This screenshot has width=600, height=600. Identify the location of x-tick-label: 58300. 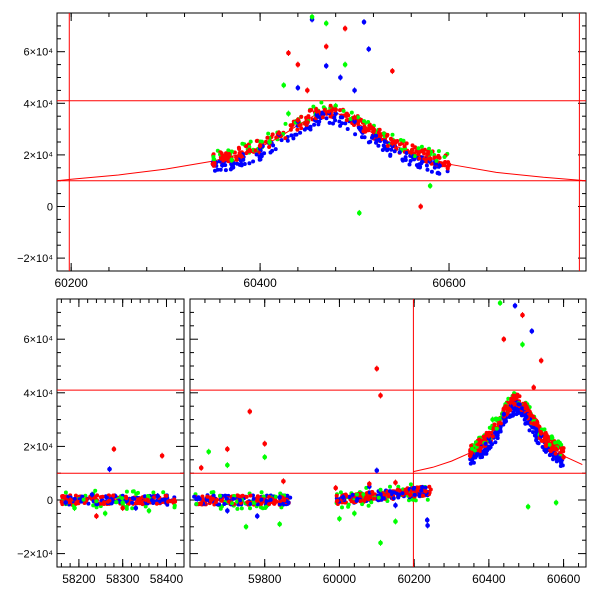
(123, 579).